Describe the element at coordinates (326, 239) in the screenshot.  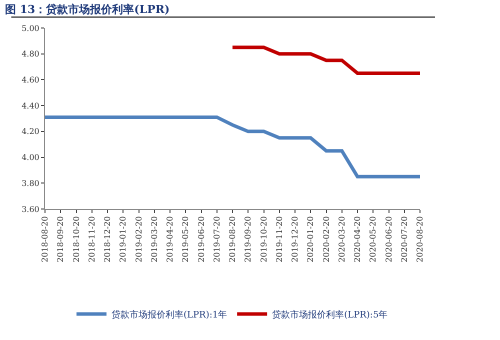
I see `x-tick-label: 2020-02-20` at that location.